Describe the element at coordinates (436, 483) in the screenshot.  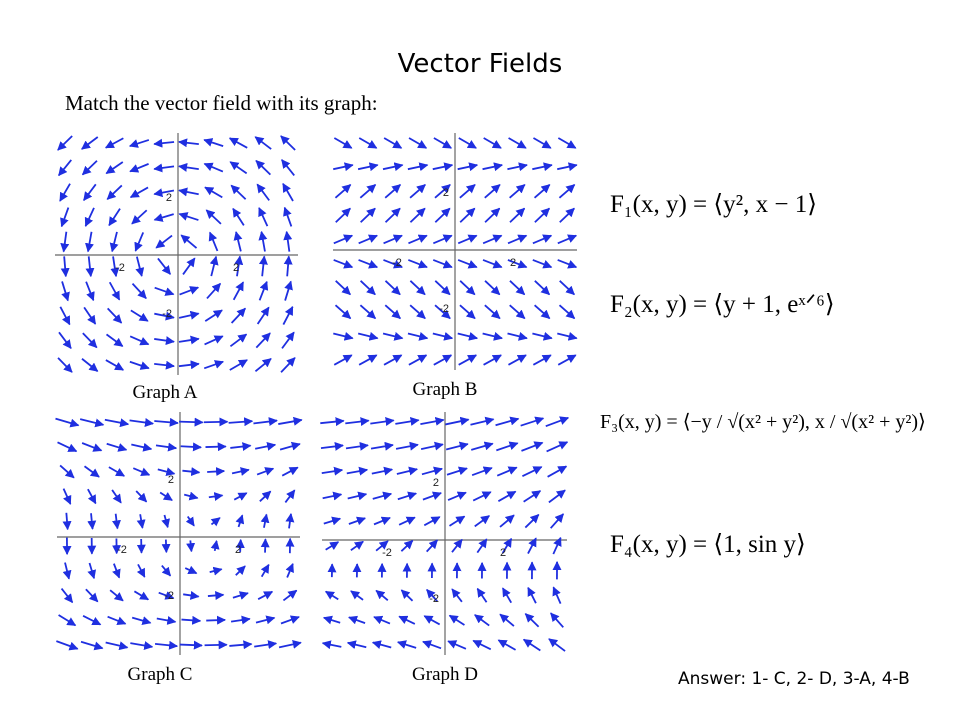
I see `y-tick-label: 2` at that location.